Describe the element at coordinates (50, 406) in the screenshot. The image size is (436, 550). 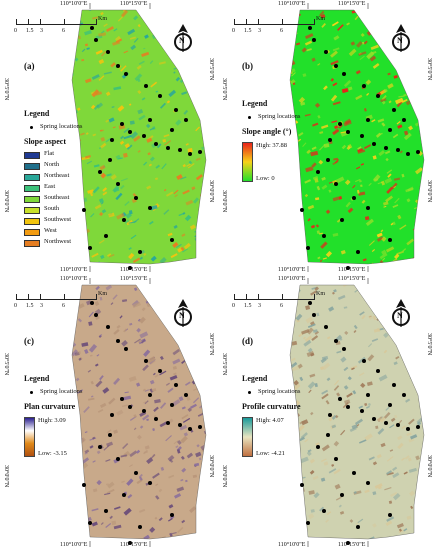
I see `layer-title: Plan curvature` at that location.